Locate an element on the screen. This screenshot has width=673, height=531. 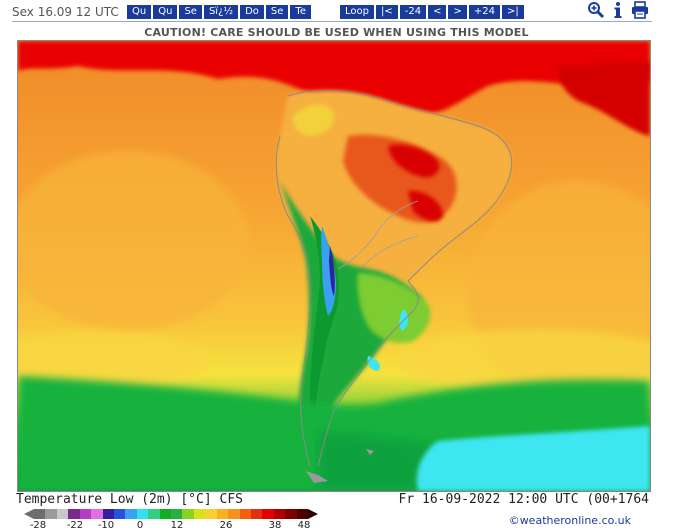
tropical-heat-east is located at coordinates (604, 98).